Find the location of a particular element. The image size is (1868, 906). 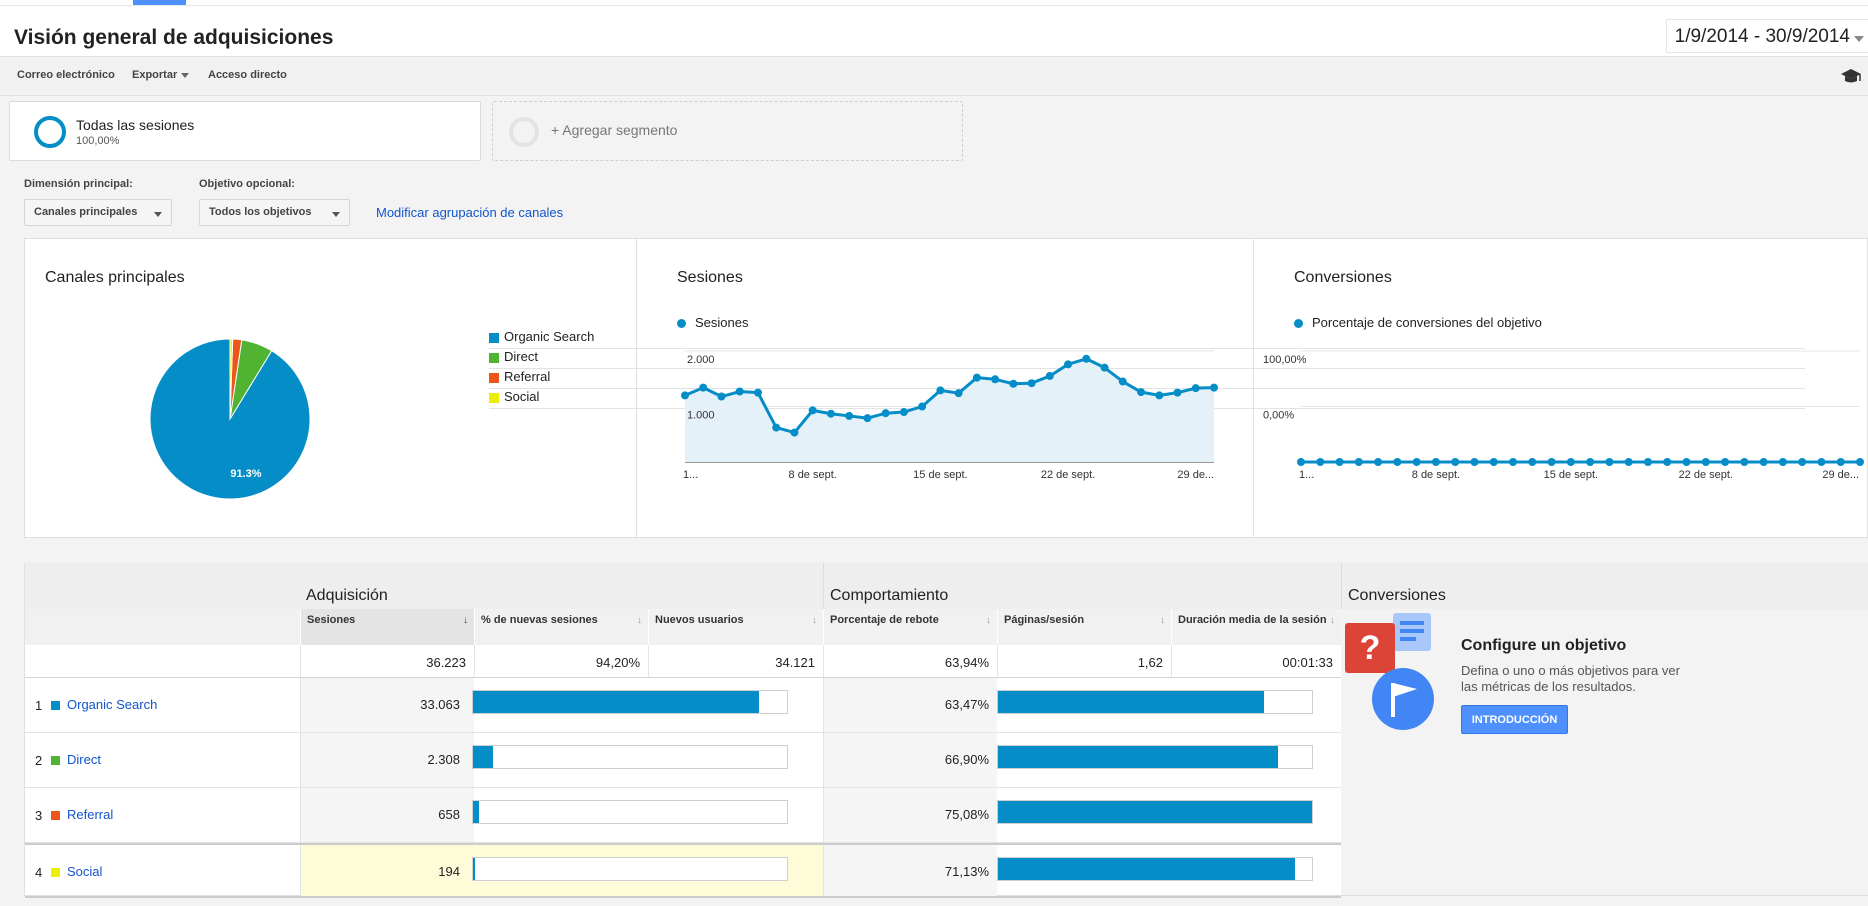

total-pages-per-session: 1,62 is located at coordinates (1084, 661).